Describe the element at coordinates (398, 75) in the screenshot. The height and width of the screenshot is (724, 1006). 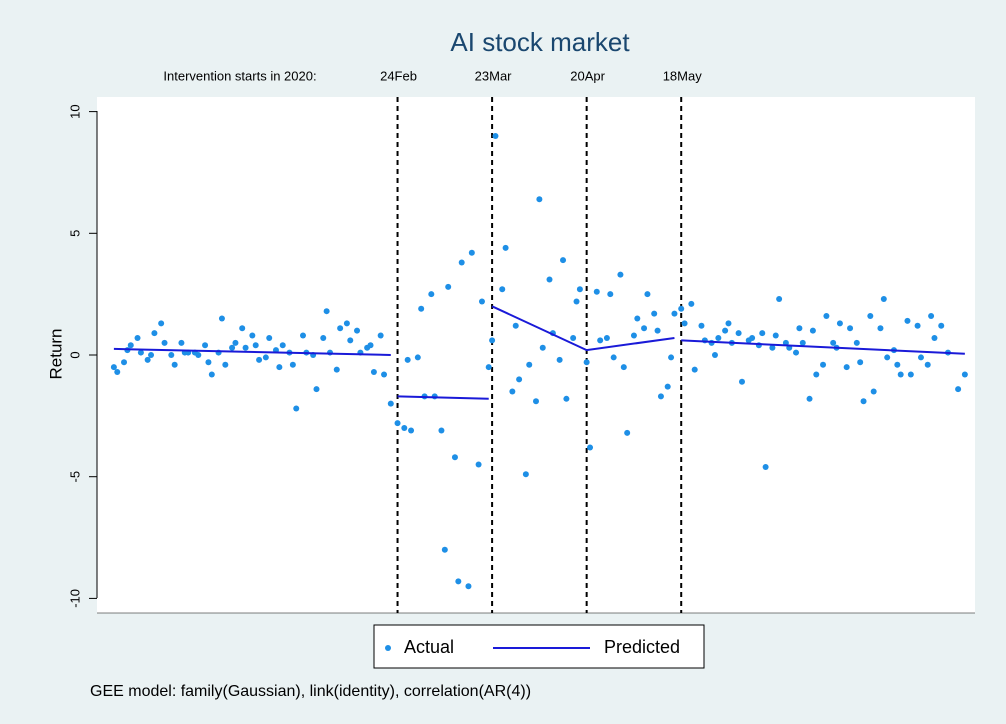
I see `event-label: 24Feb` at that location.